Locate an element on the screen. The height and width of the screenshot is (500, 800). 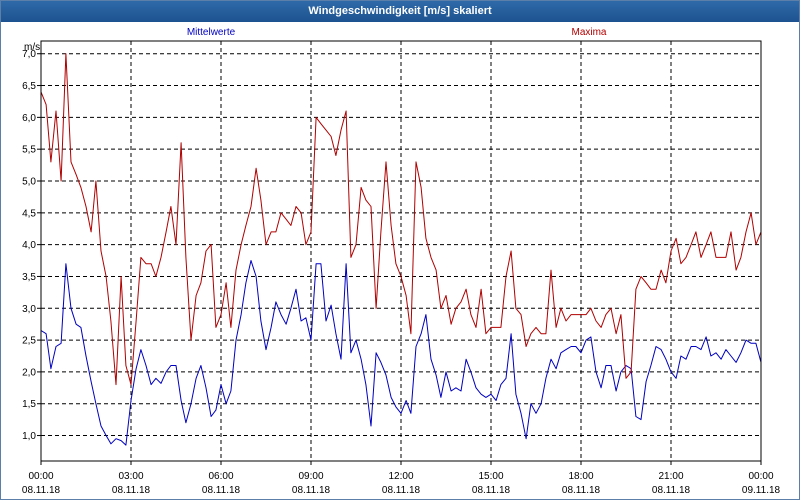
y-tick-label: 6,5 is located at coordinates (29, 86).